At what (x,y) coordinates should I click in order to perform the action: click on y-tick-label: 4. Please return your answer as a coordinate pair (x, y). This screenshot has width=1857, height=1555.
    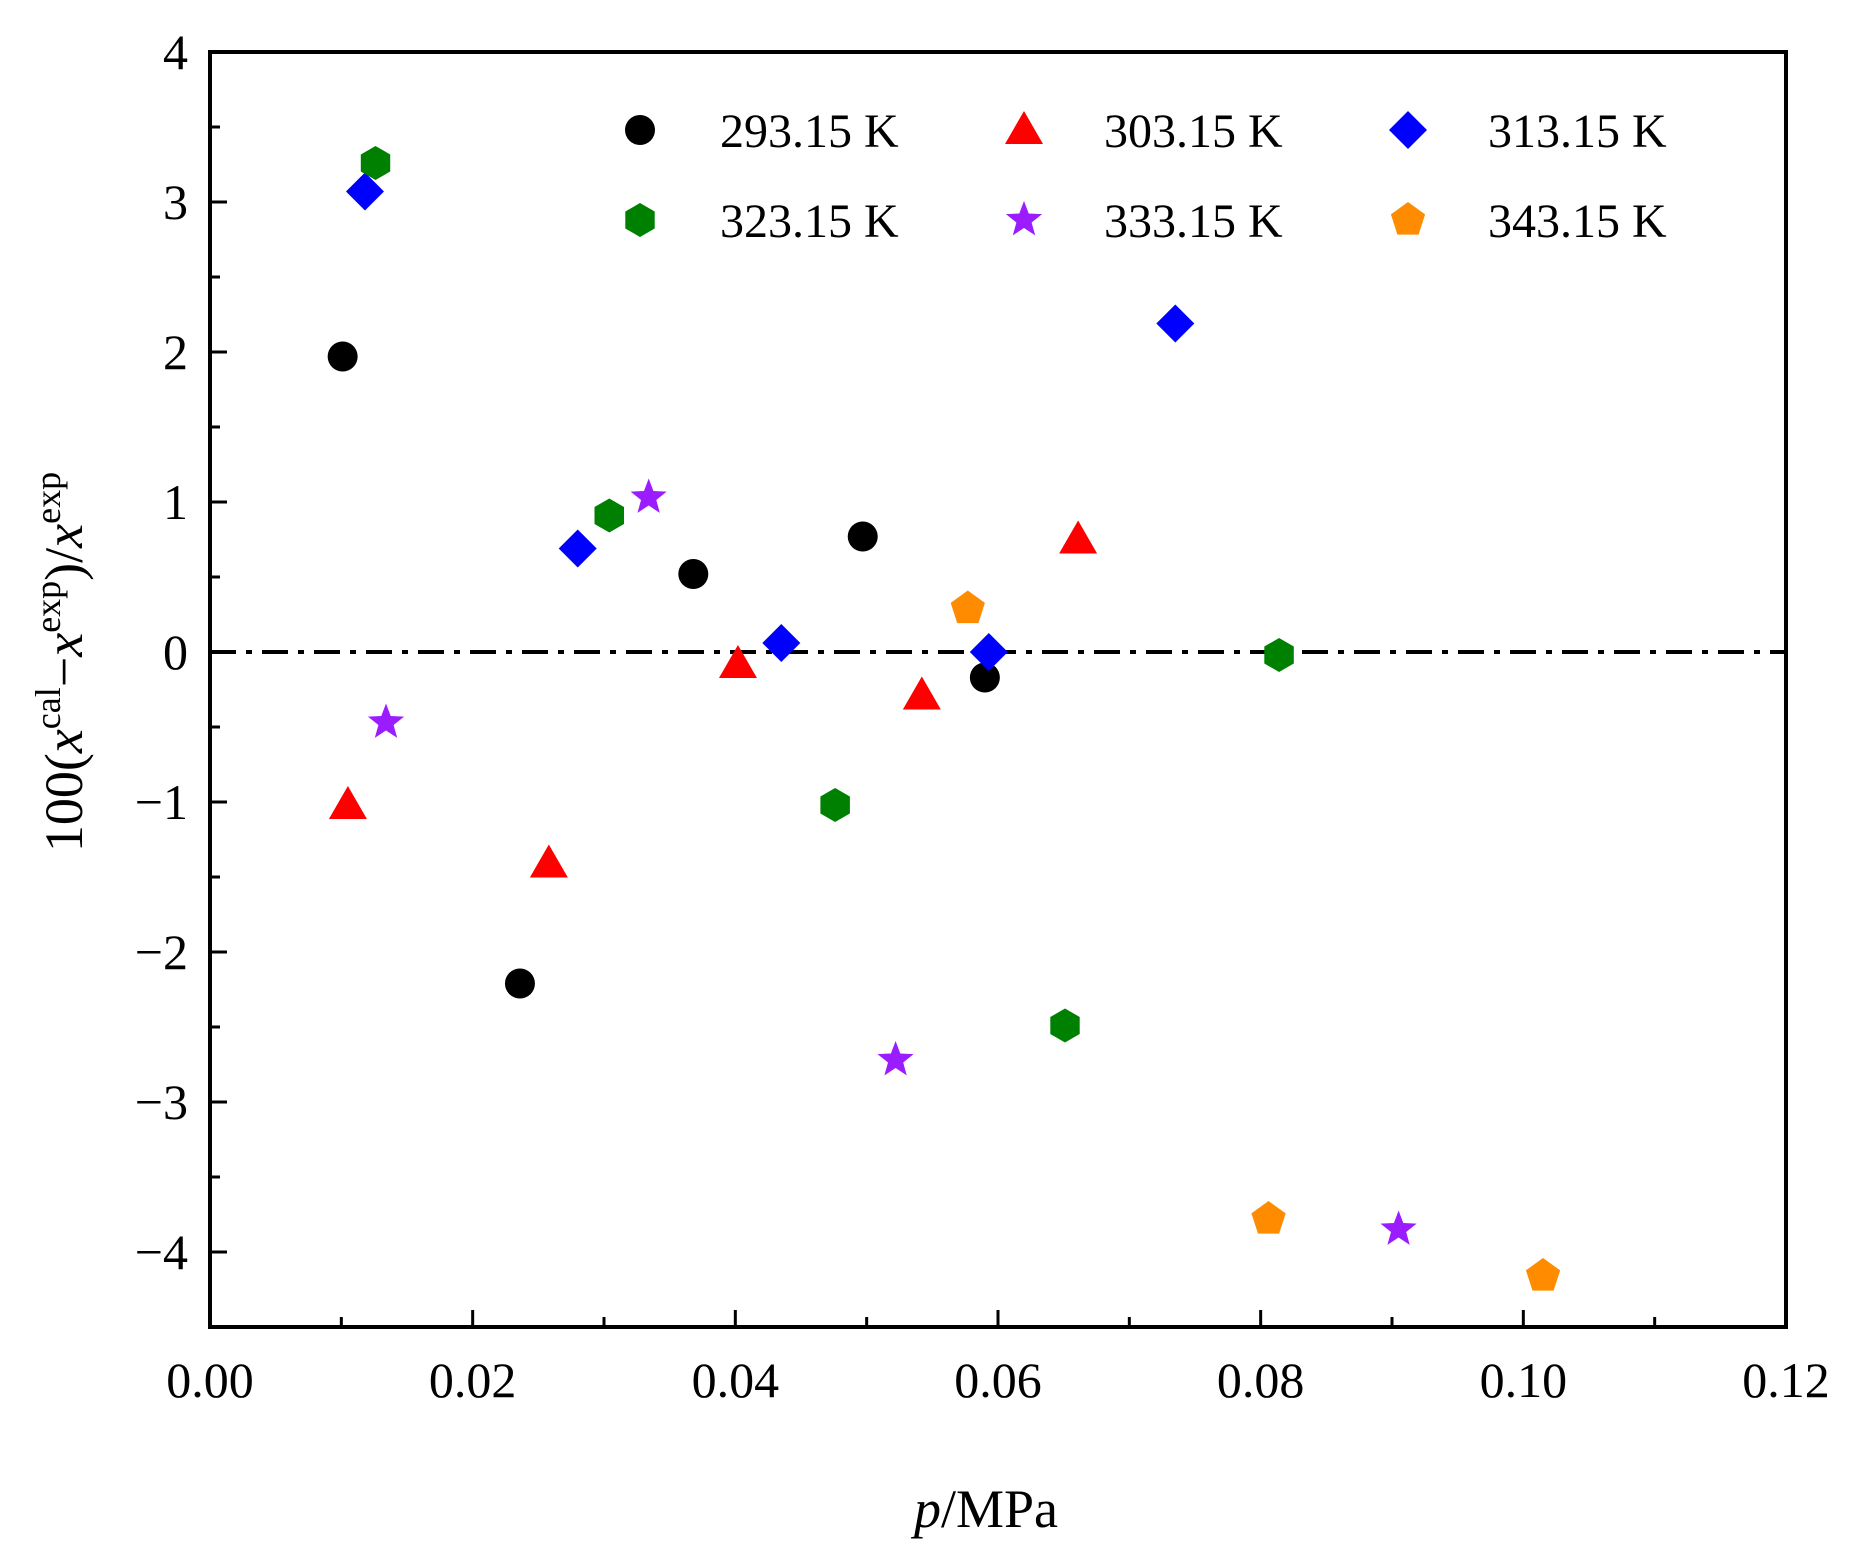
    Looking at the image, I should click on (175, 52).